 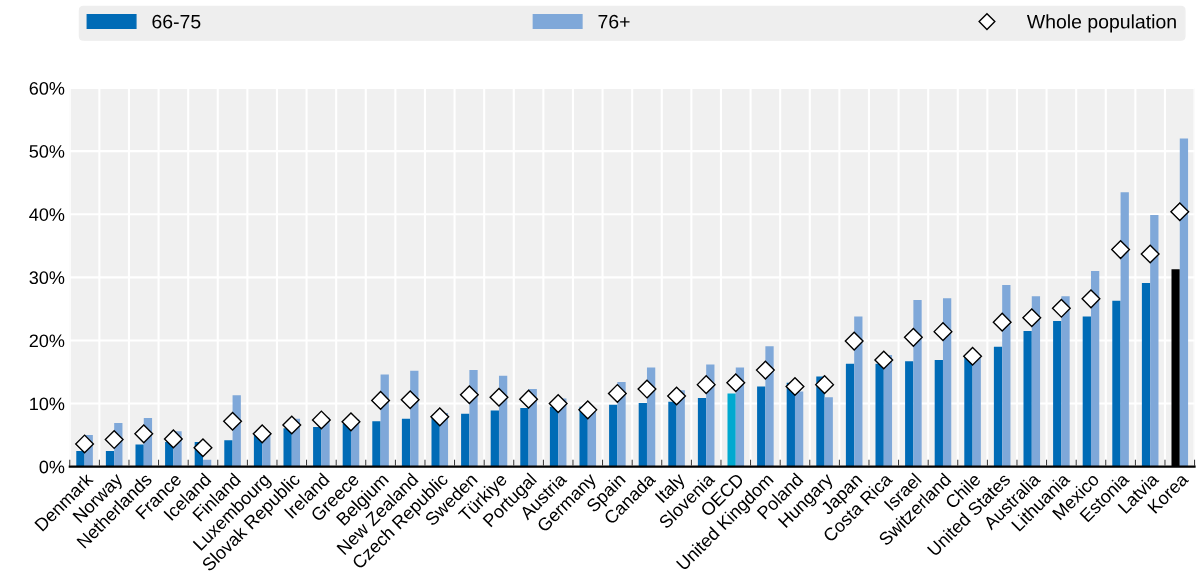 What do you see at coordinates (47, 88) in the screenshot?
I see `y-tick-label: 60%` at bounding box center [47, 88].